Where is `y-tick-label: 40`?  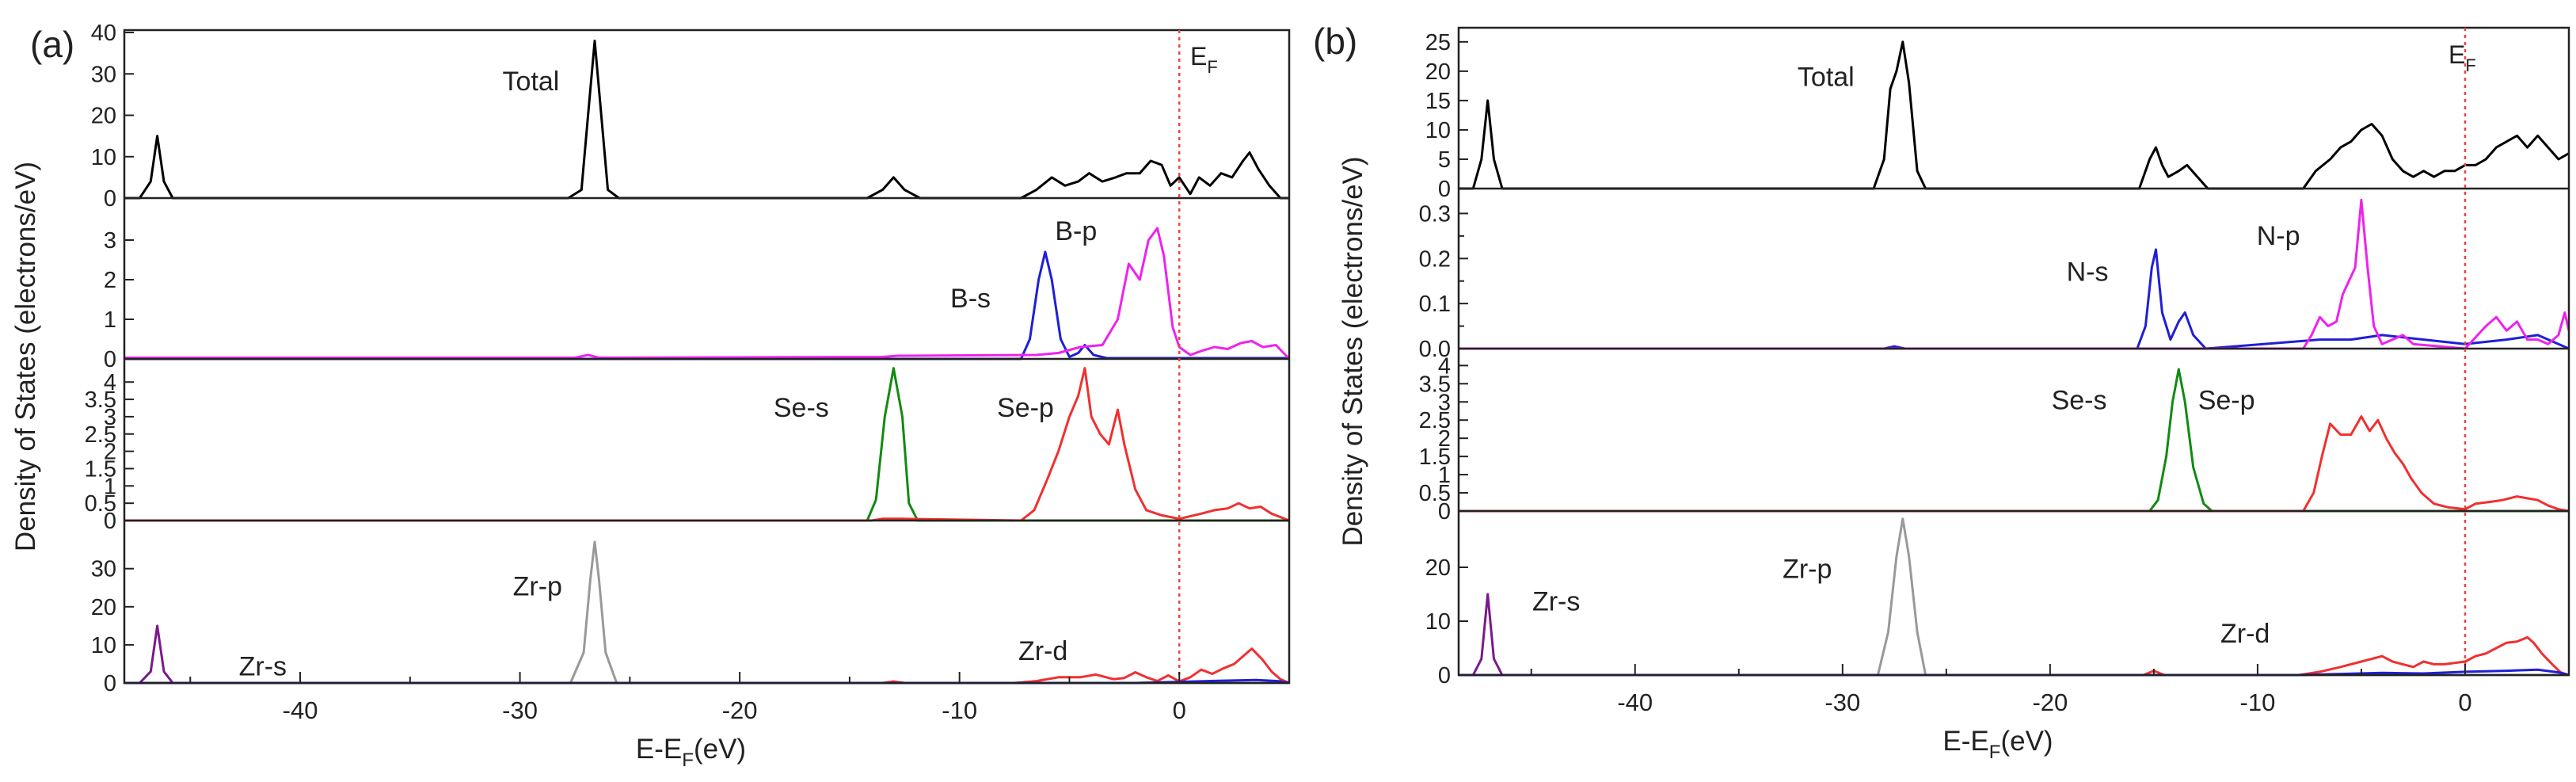 y-tick-label: 40 is located at coordinates (103, 33).